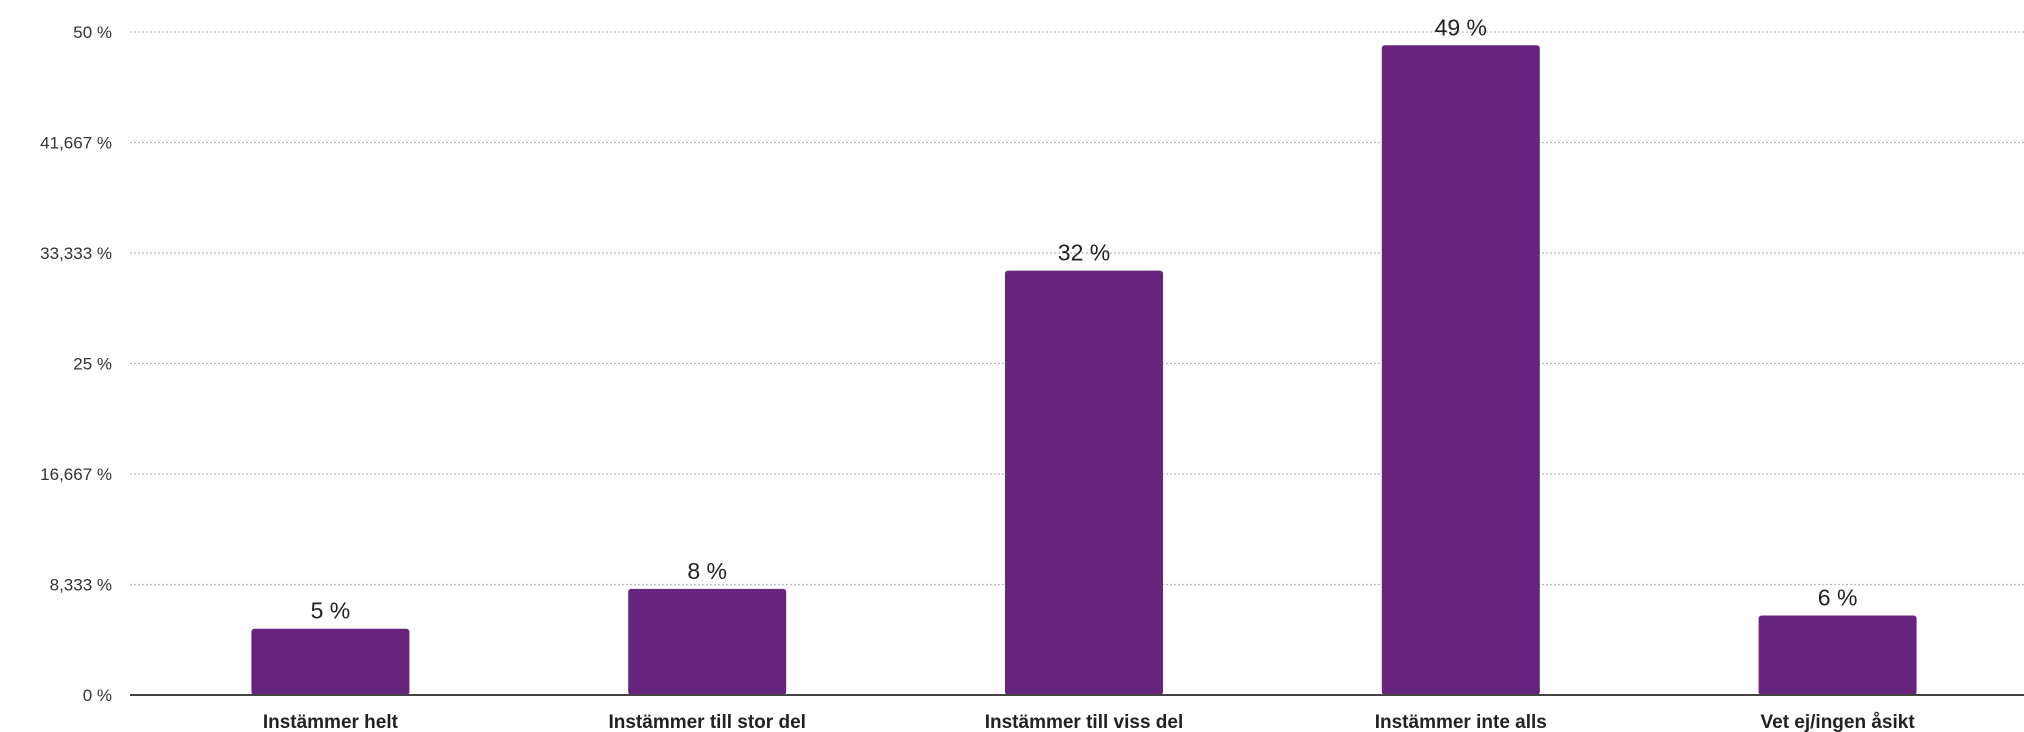  What do you see at coordinates (331, 611) in the screenshot?
I see `data-label: 5 %` at bounding box center [331, 611].